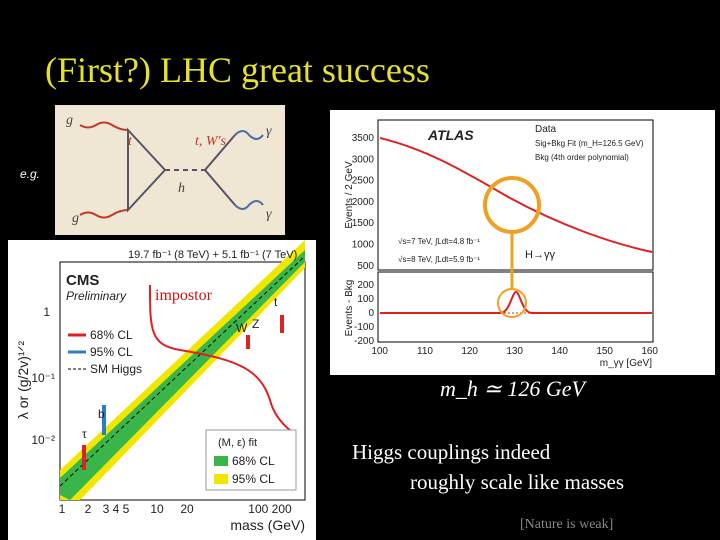 The image size is (720, 540). Describe the element at coordinates (270, 509) in the screenshot. I see `x-tick-label: 100 200` at that location.